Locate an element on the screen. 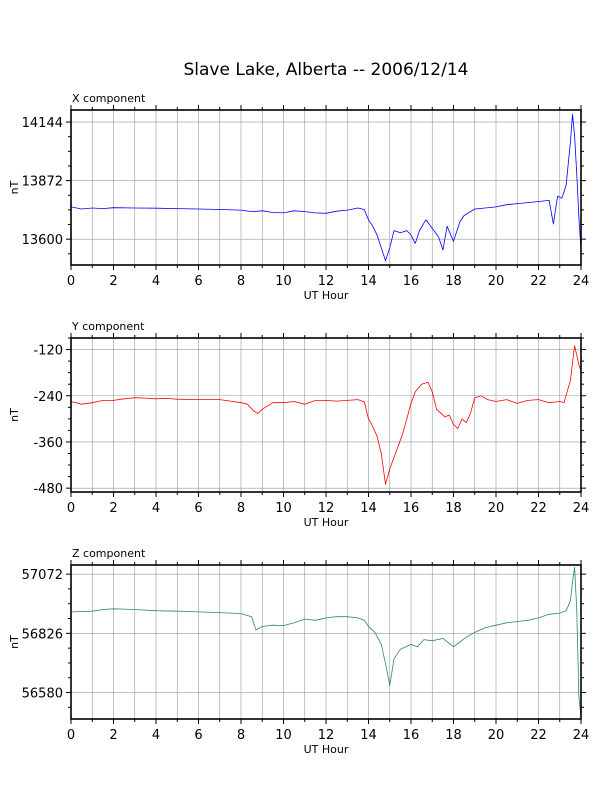  y-tick-label: -480 is located at coordinates (48, 489).